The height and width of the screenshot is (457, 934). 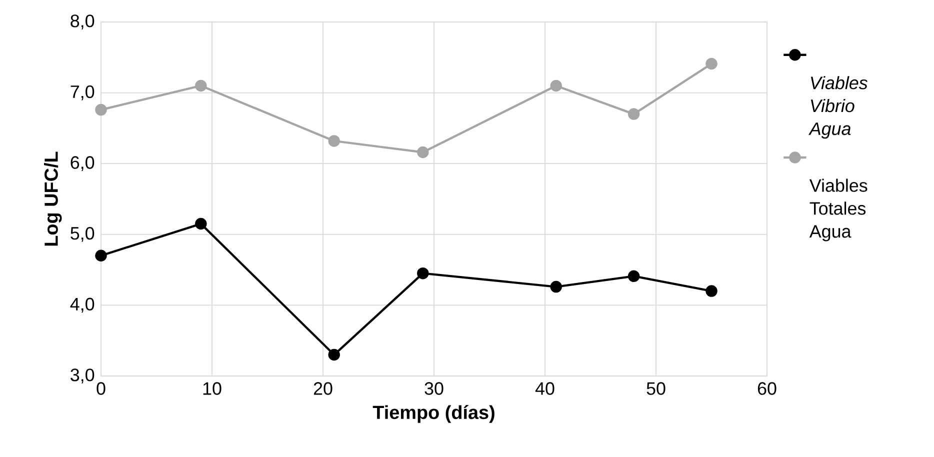 What do you see at coordinates (767, 388) in the screenshot?
I see `x-tick-label: 60` at bounding box center [767, 388].